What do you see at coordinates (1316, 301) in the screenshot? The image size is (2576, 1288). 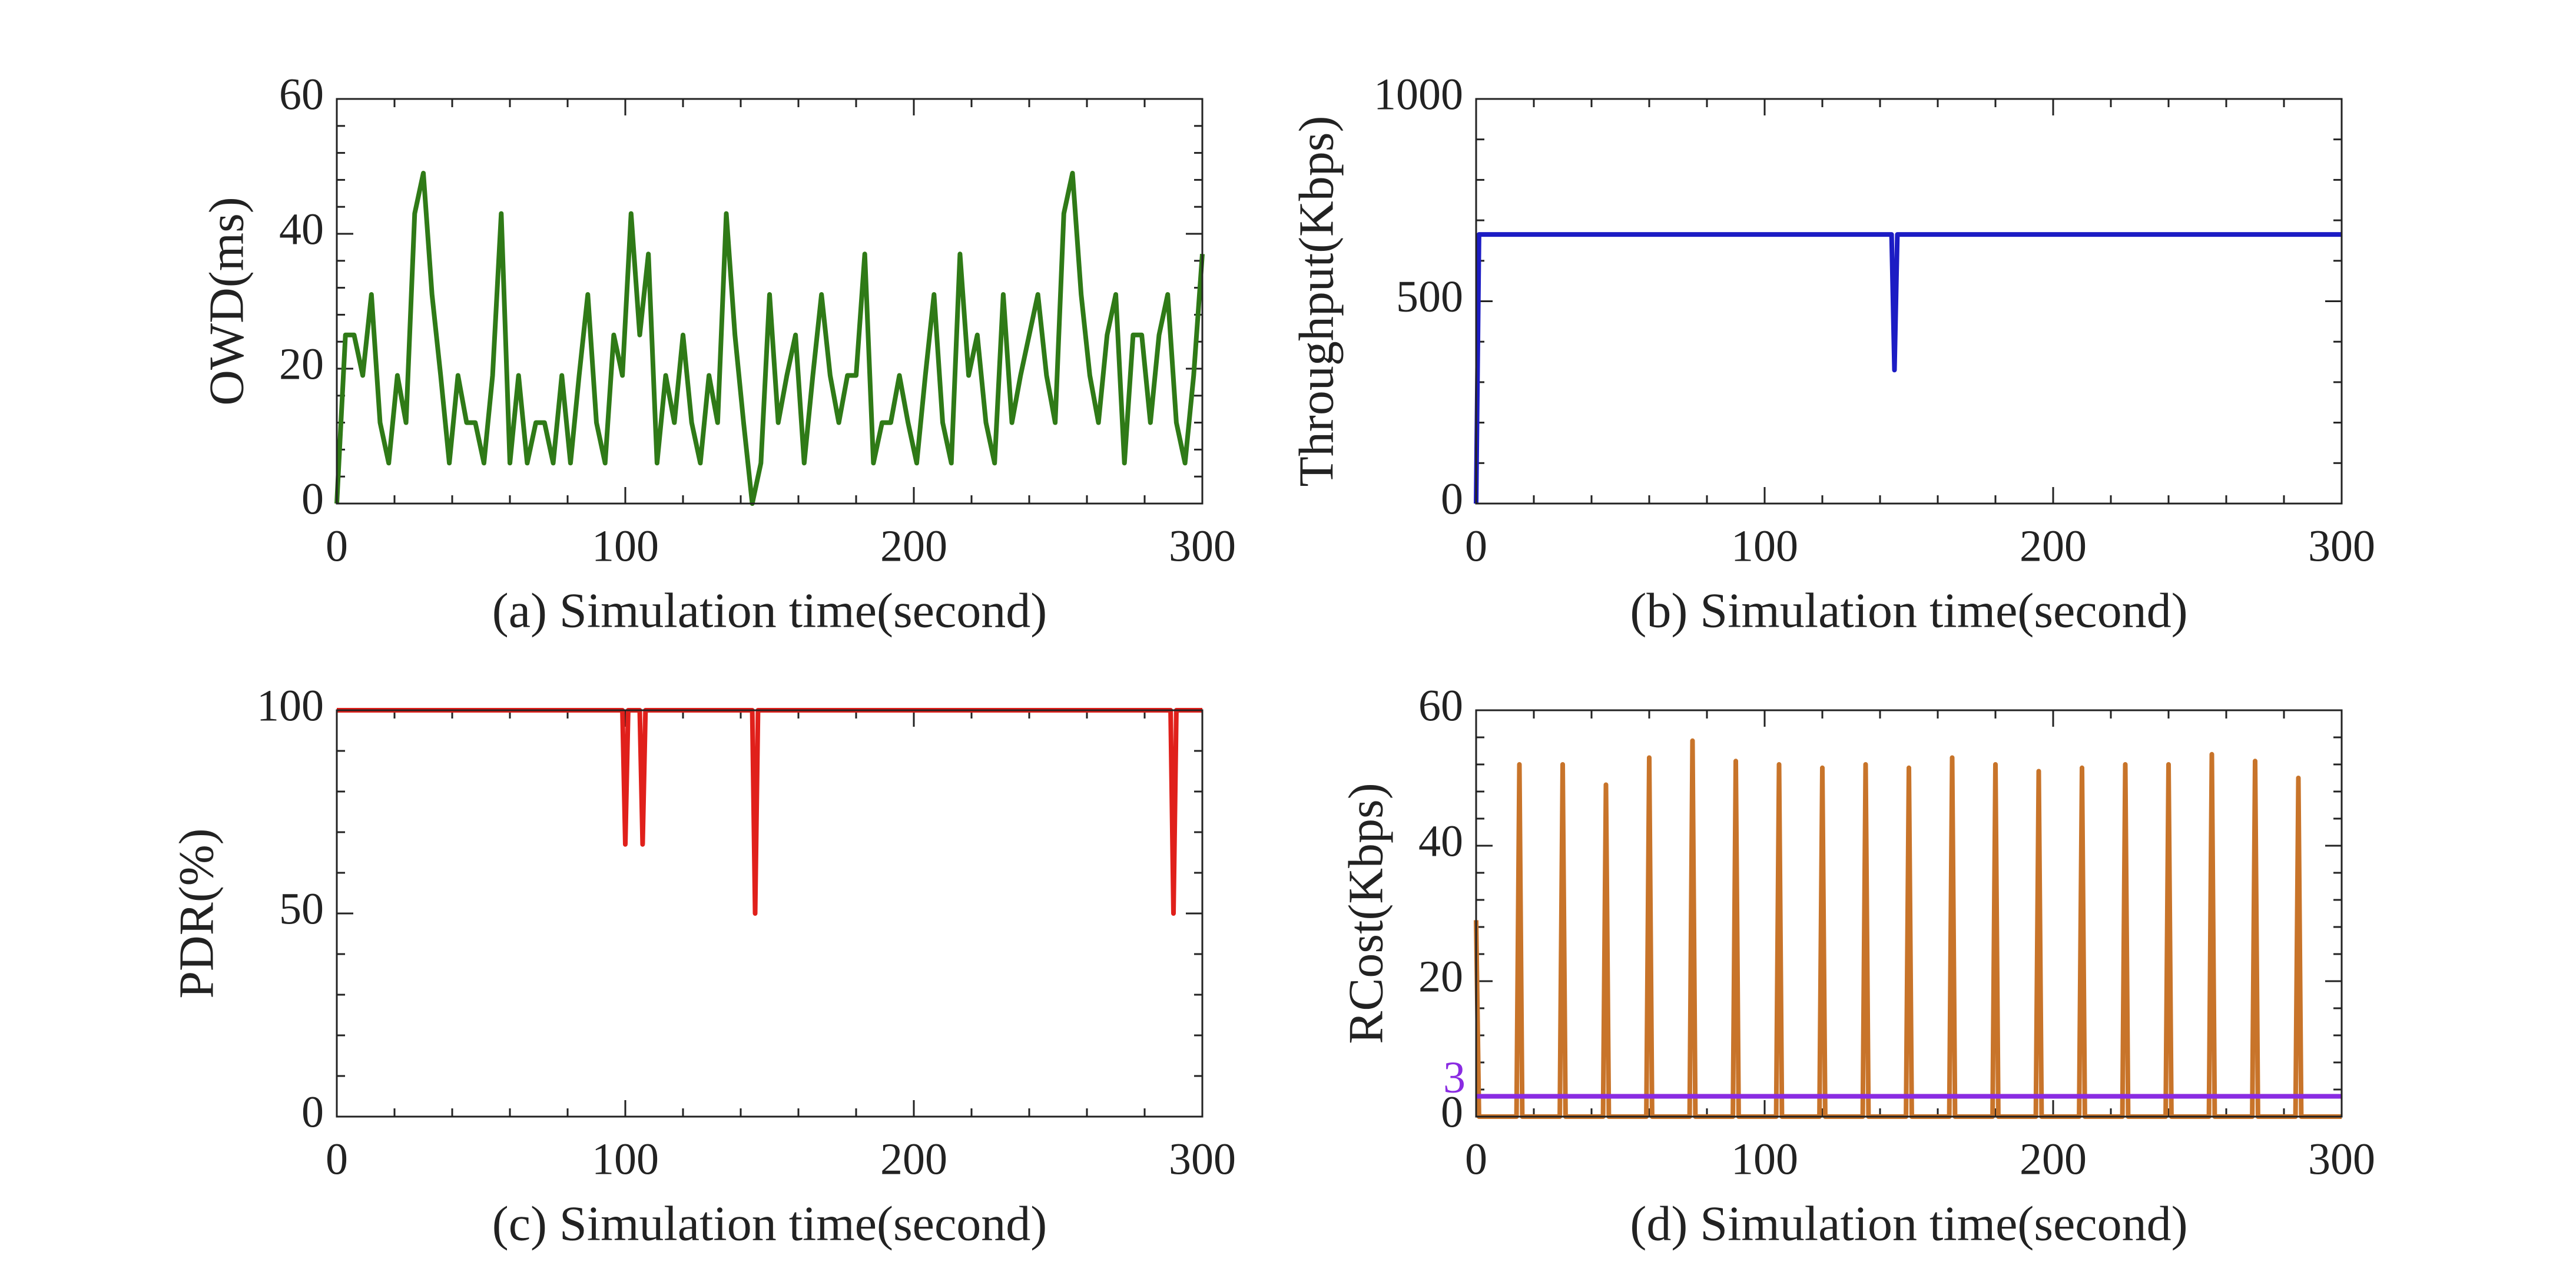 I see `y-axis-label: Throughput(Kbps)` at bounding box center [1316, 301].